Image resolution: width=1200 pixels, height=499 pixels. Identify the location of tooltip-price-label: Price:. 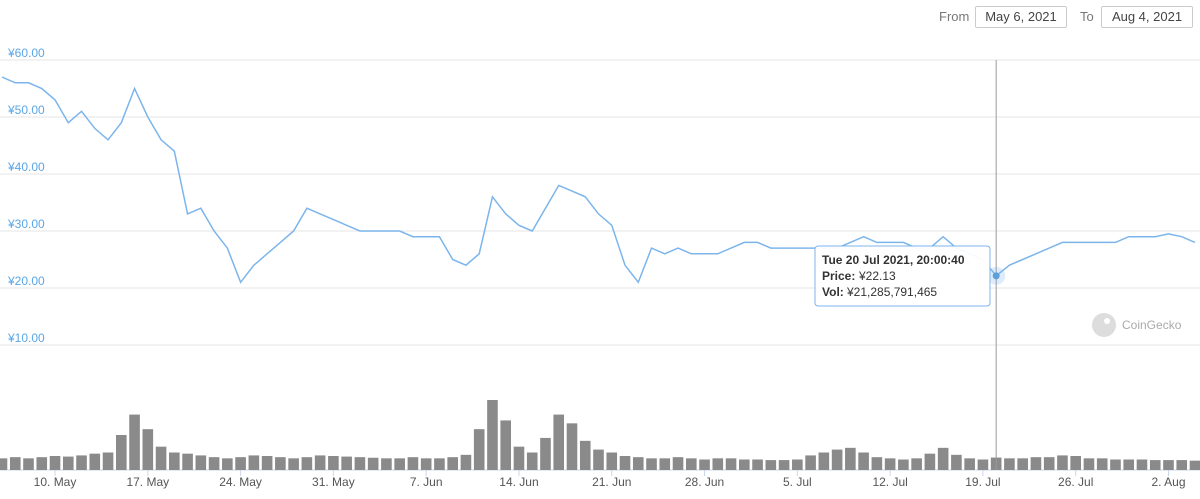
(838, 276).